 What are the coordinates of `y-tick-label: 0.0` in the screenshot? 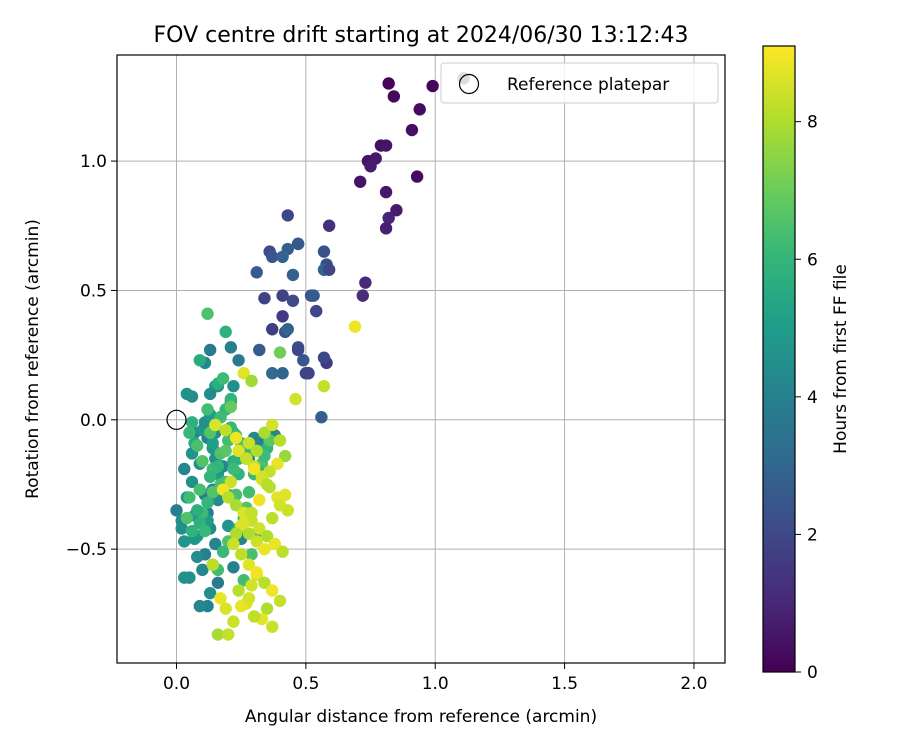 It's located at (93, 421).